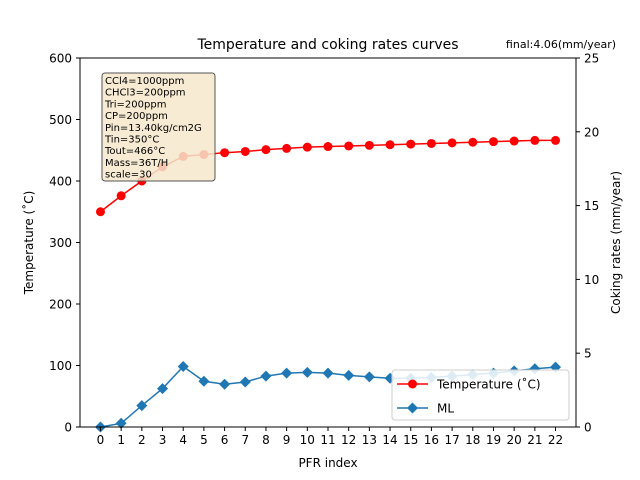 This screenshot has height=480, width=640. Describe the element at coordinates (101, 440) in the screenshot. I see `x-tick-label: 0` at that location.